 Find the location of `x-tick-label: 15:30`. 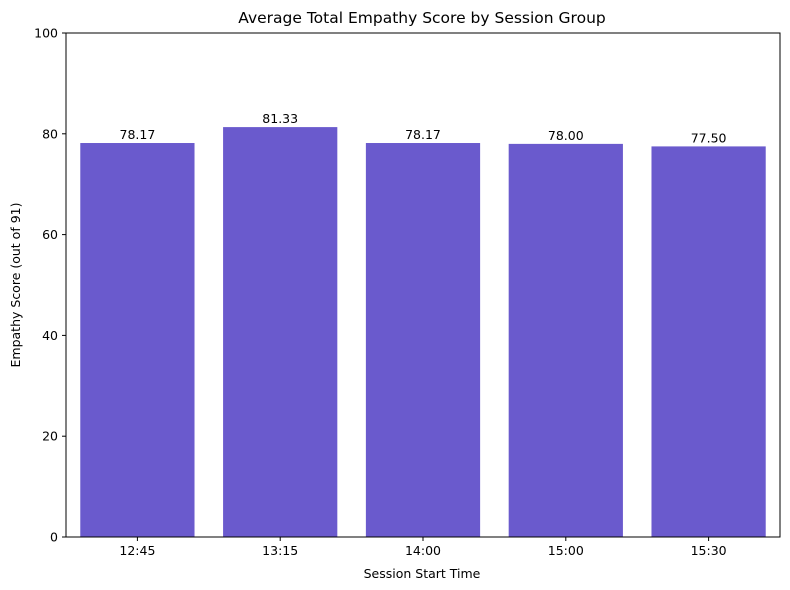

x-tick-label: 15:30 is located at coordinates (709, 550).